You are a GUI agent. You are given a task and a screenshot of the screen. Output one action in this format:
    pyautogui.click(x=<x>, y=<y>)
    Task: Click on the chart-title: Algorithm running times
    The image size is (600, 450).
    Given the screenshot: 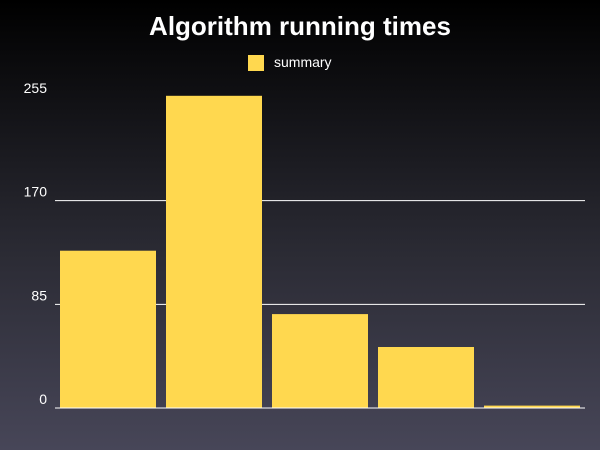 What is the action you would take?
    pyautogui.click(x=300, y=26)
    